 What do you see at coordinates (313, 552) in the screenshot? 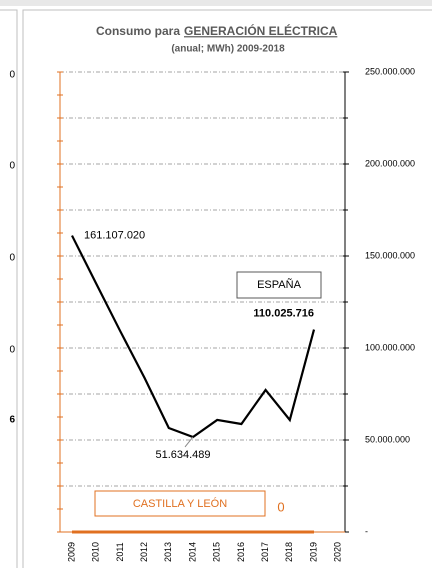
I see `x-tick-label: 2019` at bounding box center [313, 552].